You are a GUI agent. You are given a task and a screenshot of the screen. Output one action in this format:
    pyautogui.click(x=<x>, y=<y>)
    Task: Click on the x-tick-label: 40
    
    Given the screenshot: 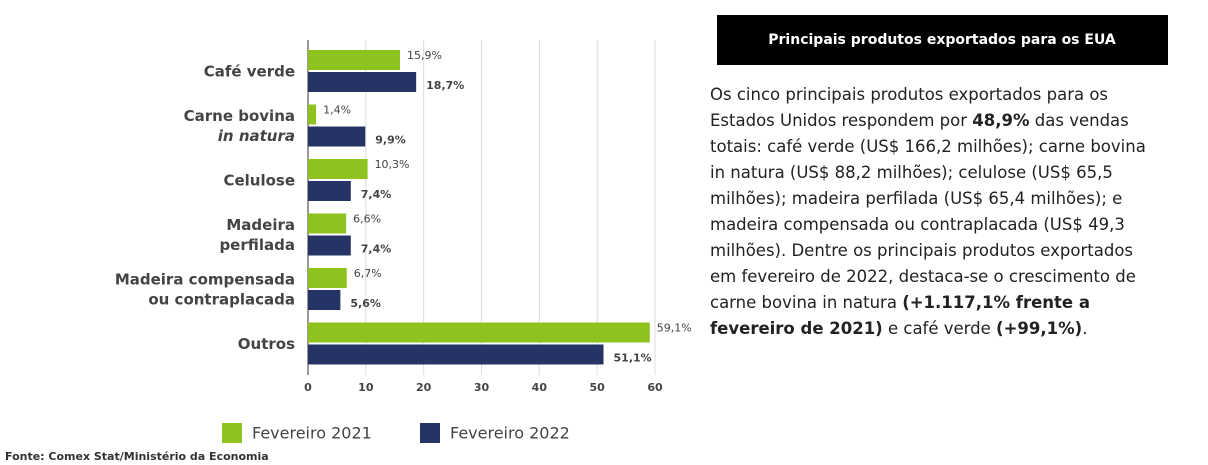 What is the action you would take?
    pyautogui.click(x=540, y=387)
    